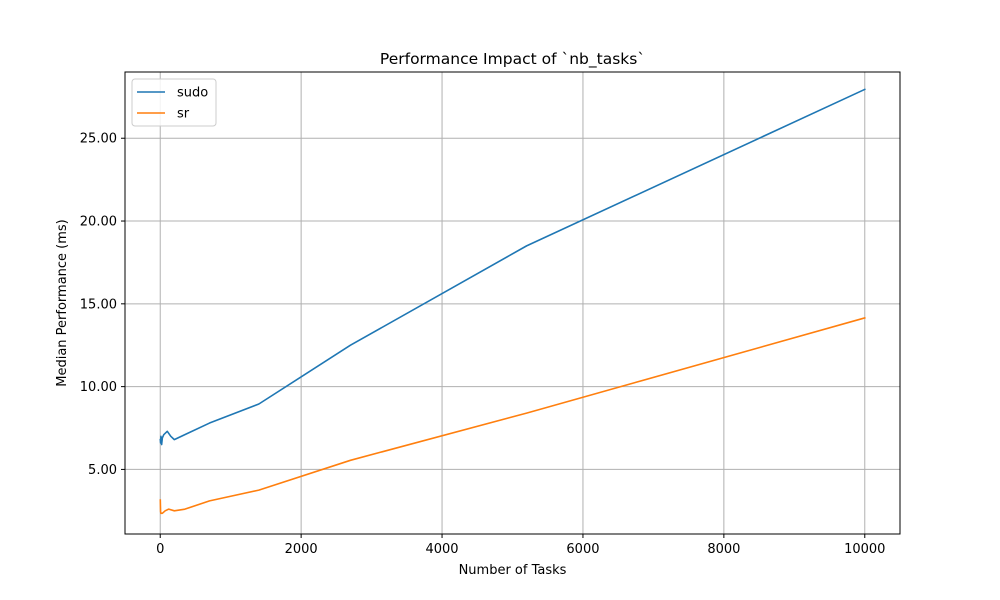  Describe the element at coordinates (183, 114) in the screenshot. I see `legend-label-sr: sr` at that location.